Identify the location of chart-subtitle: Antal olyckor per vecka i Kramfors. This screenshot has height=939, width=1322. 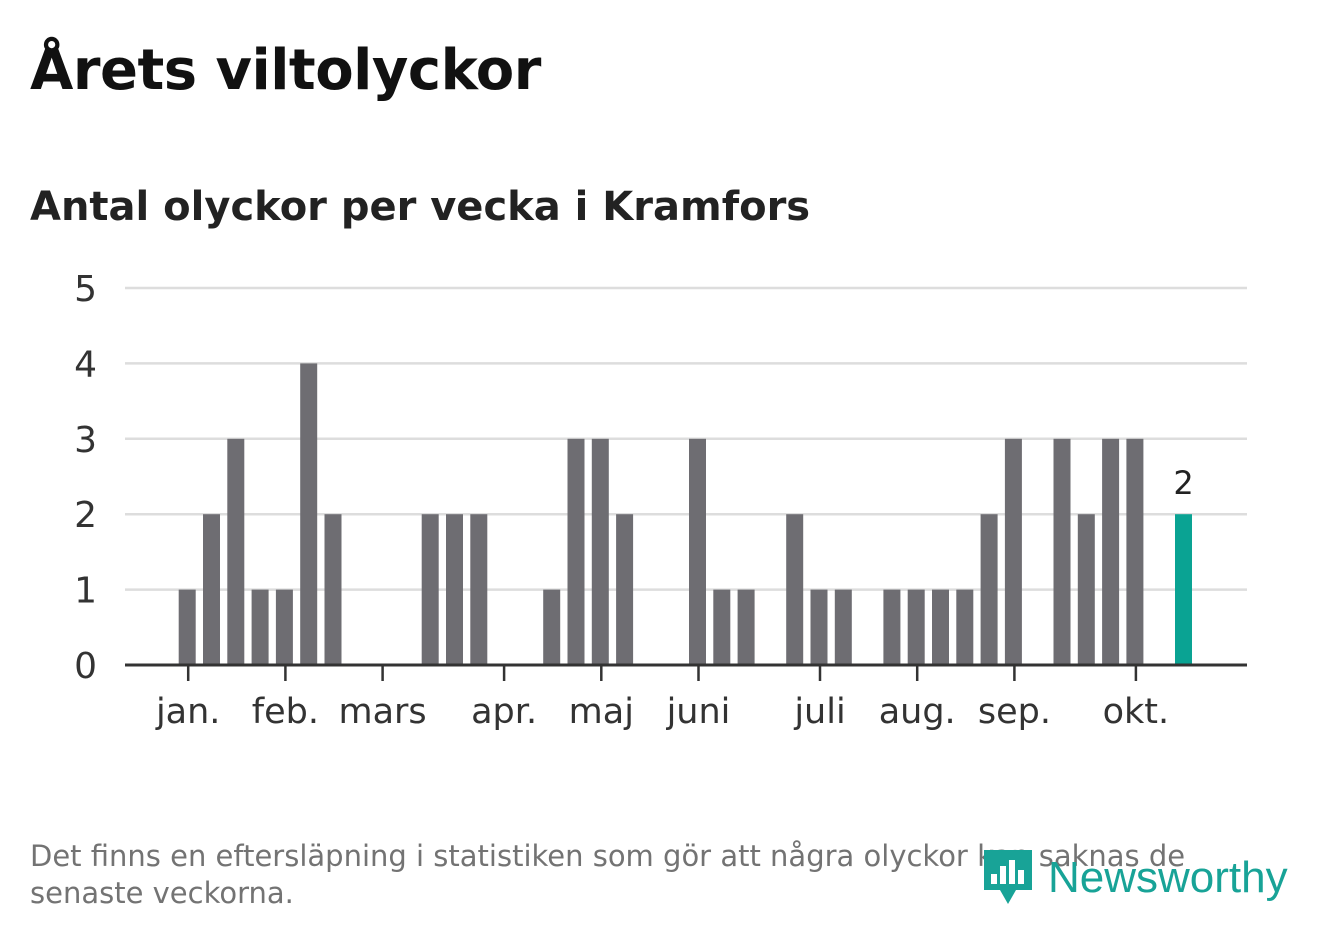
(420, 207).